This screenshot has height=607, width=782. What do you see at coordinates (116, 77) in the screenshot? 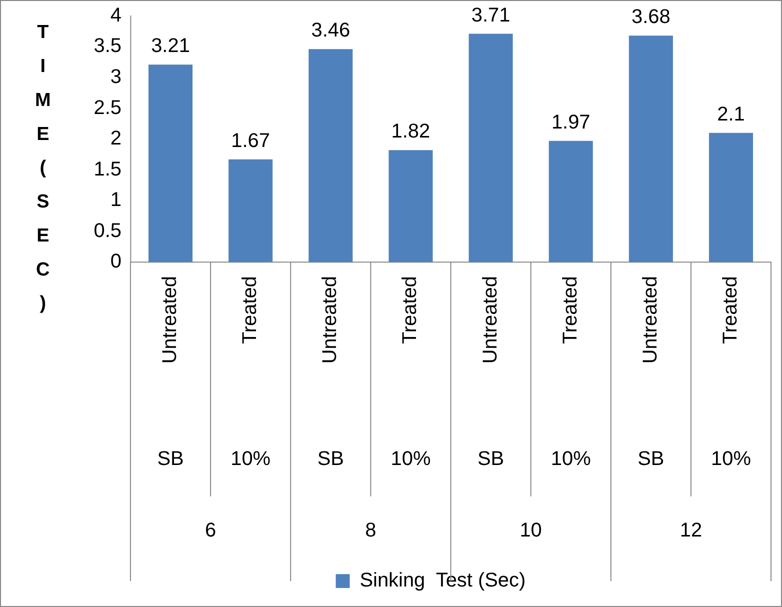
I see `y-tick-label: 3` at bounding box center [116, 77].